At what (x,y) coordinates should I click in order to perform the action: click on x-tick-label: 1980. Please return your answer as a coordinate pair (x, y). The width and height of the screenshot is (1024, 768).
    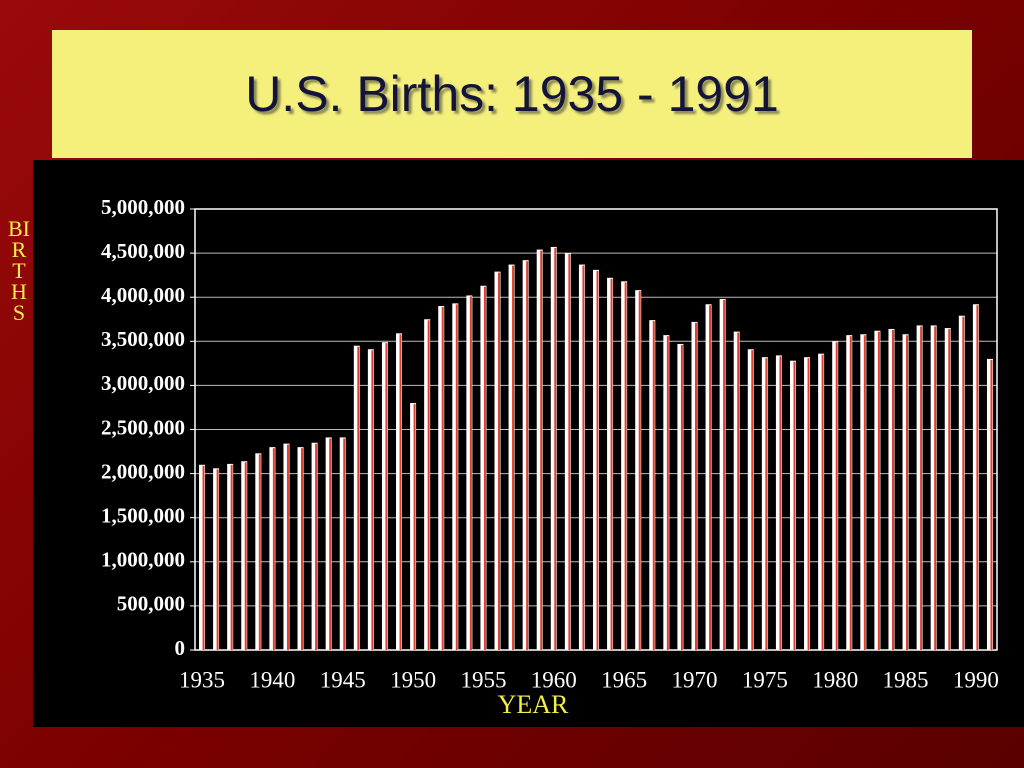
    Looking at the image, I should click on (835, 679).